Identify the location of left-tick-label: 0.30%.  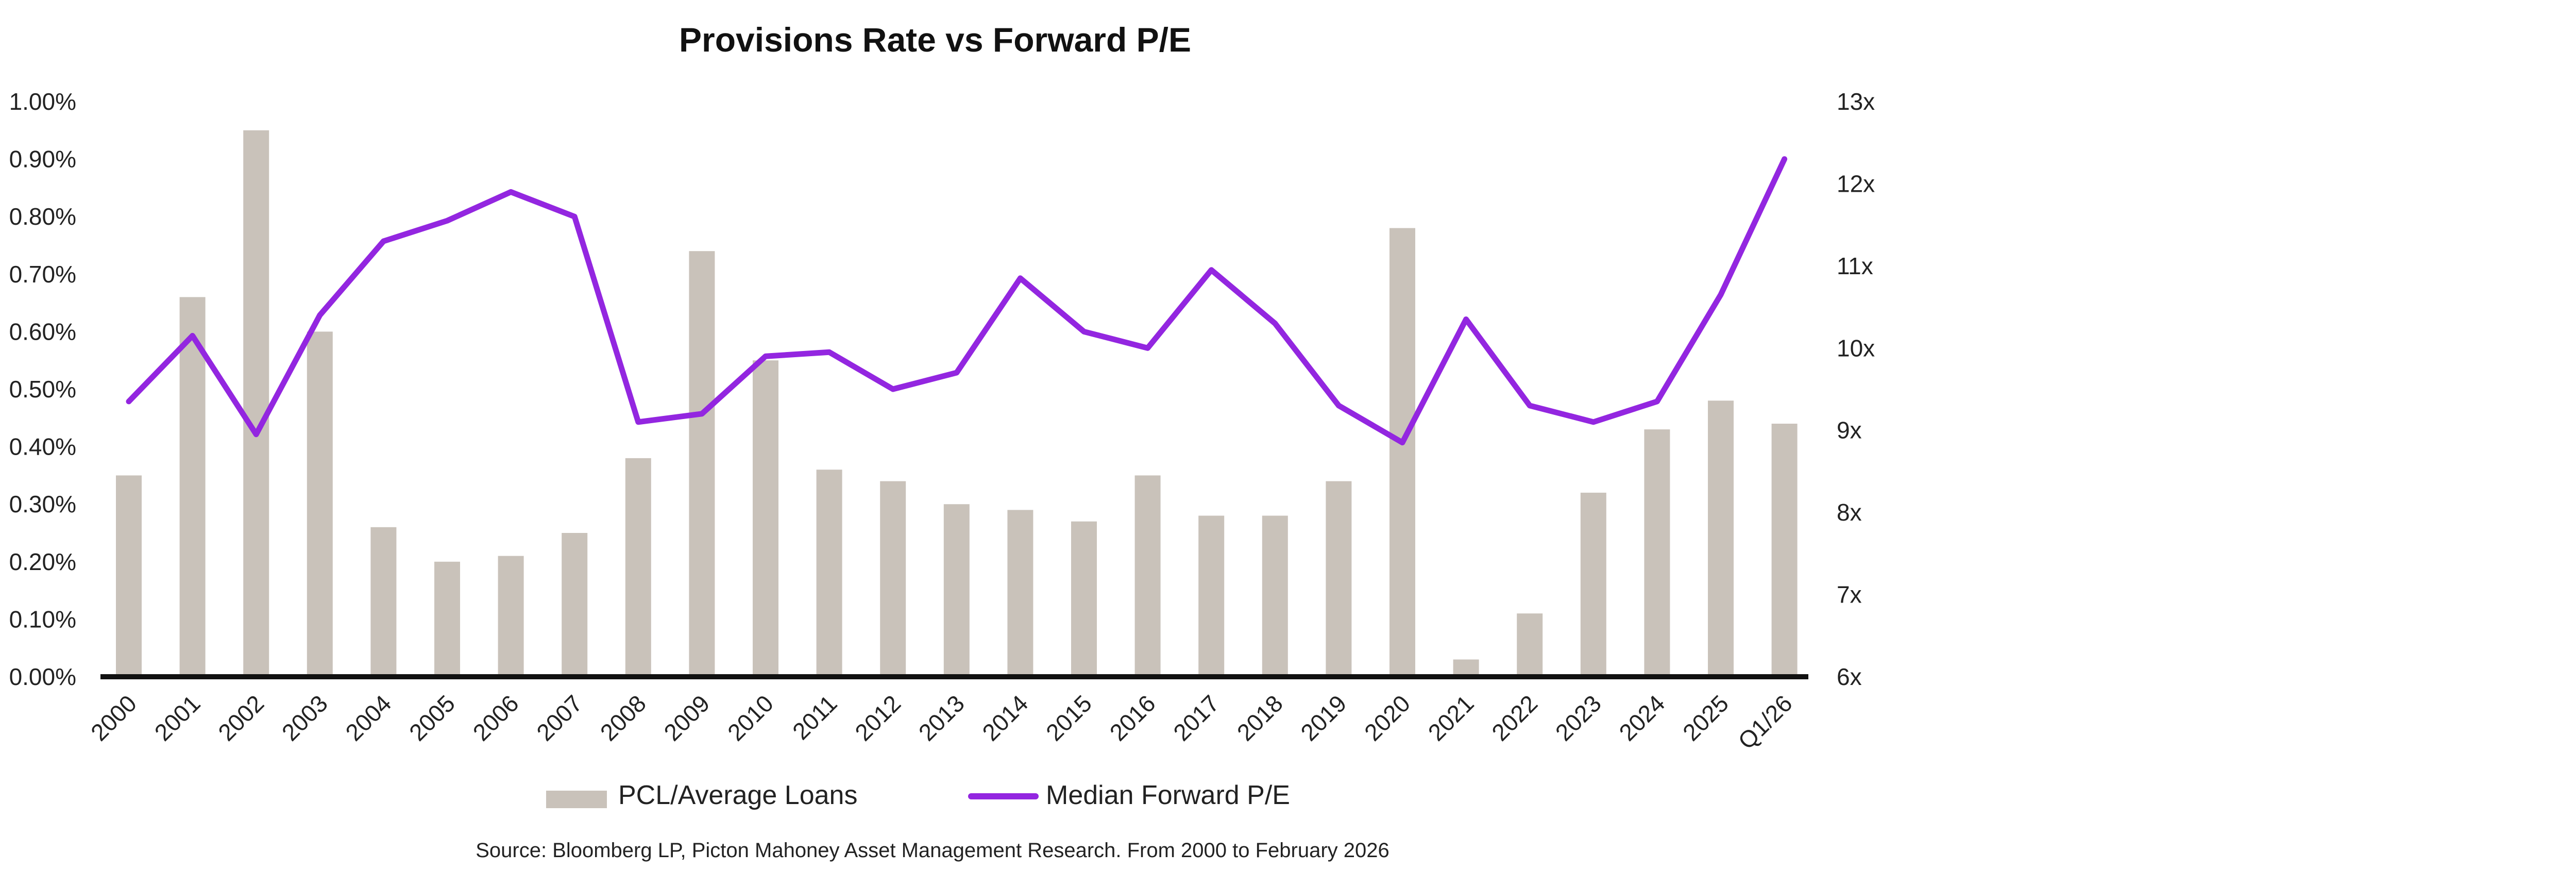
(43, 504).